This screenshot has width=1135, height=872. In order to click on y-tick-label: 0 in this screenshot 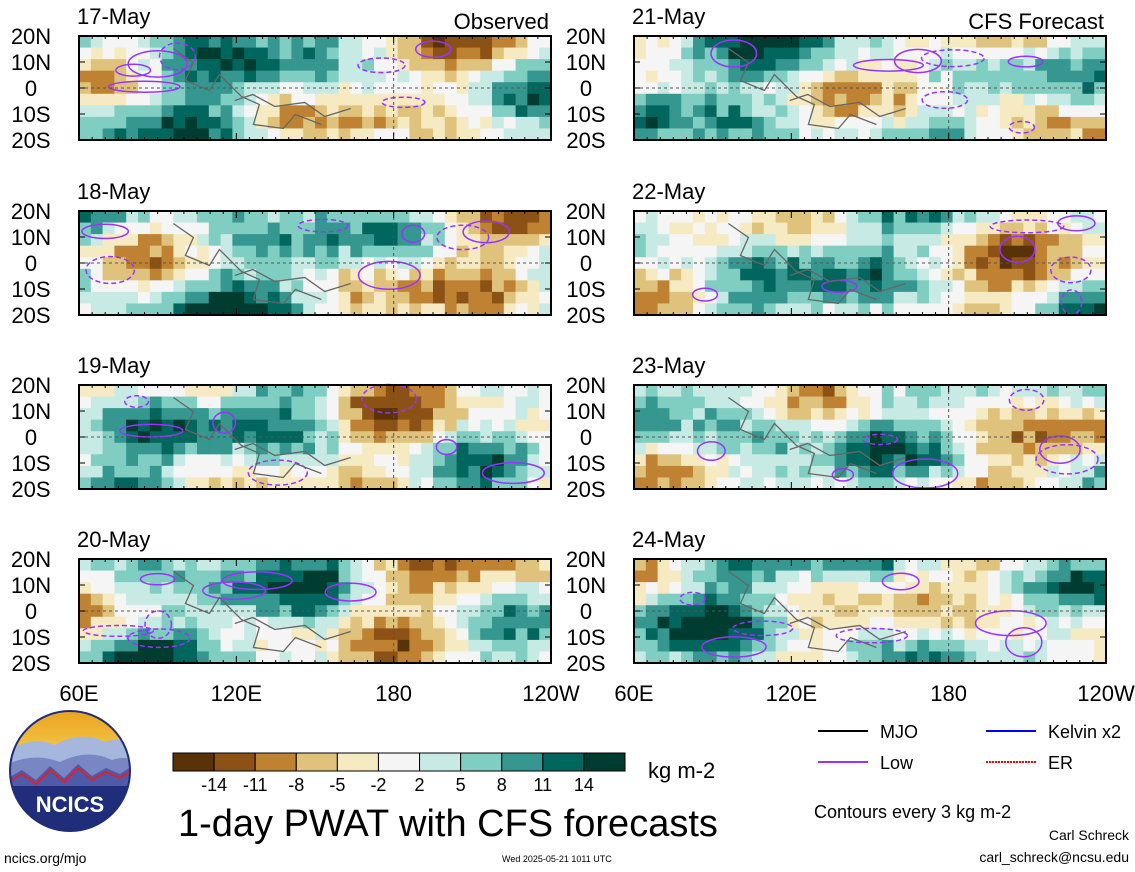, I will do `click(31, 88)`.